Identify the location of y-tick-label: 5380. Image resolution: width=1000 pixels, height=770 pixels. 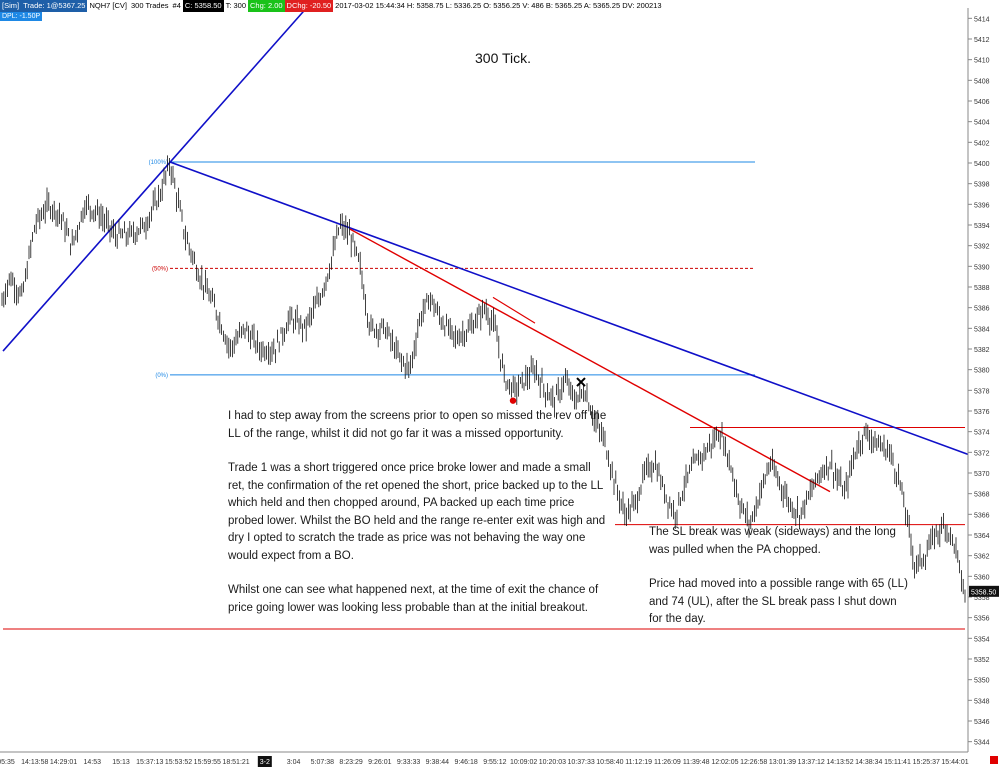
(982, 371).